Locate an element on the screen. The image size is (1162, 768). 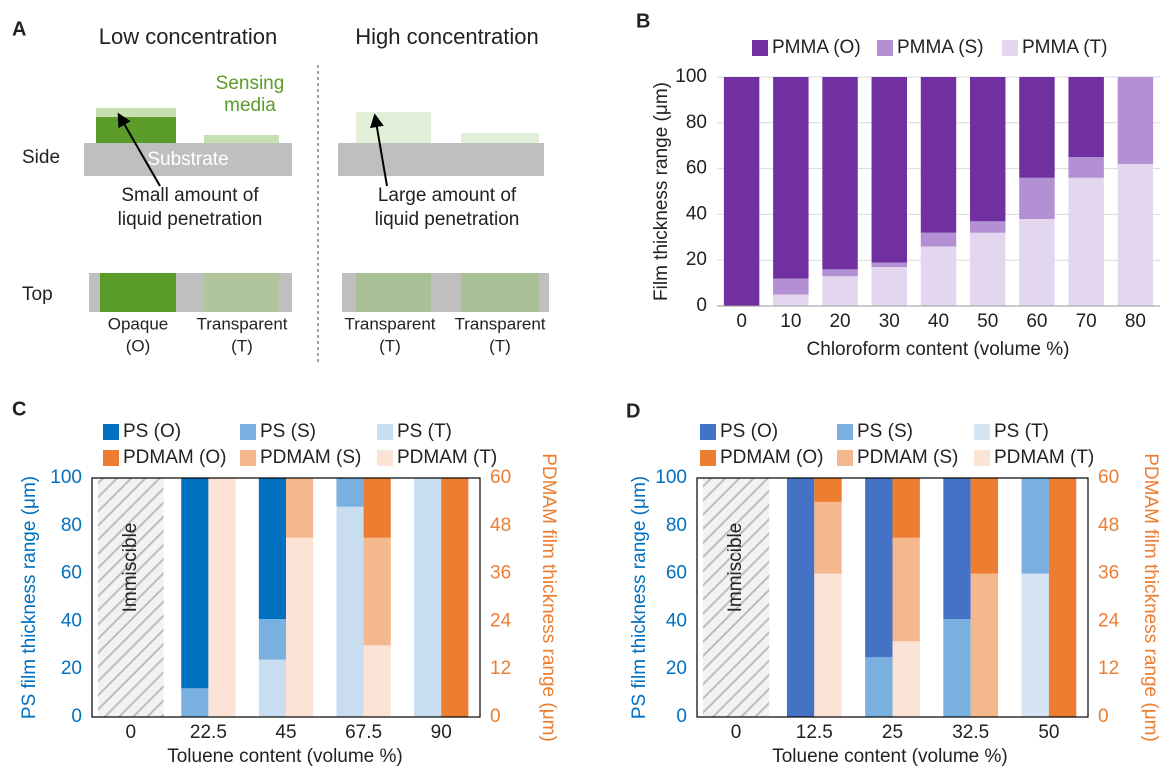
x-tick-label: 20 is located at coordinates (839, 321).